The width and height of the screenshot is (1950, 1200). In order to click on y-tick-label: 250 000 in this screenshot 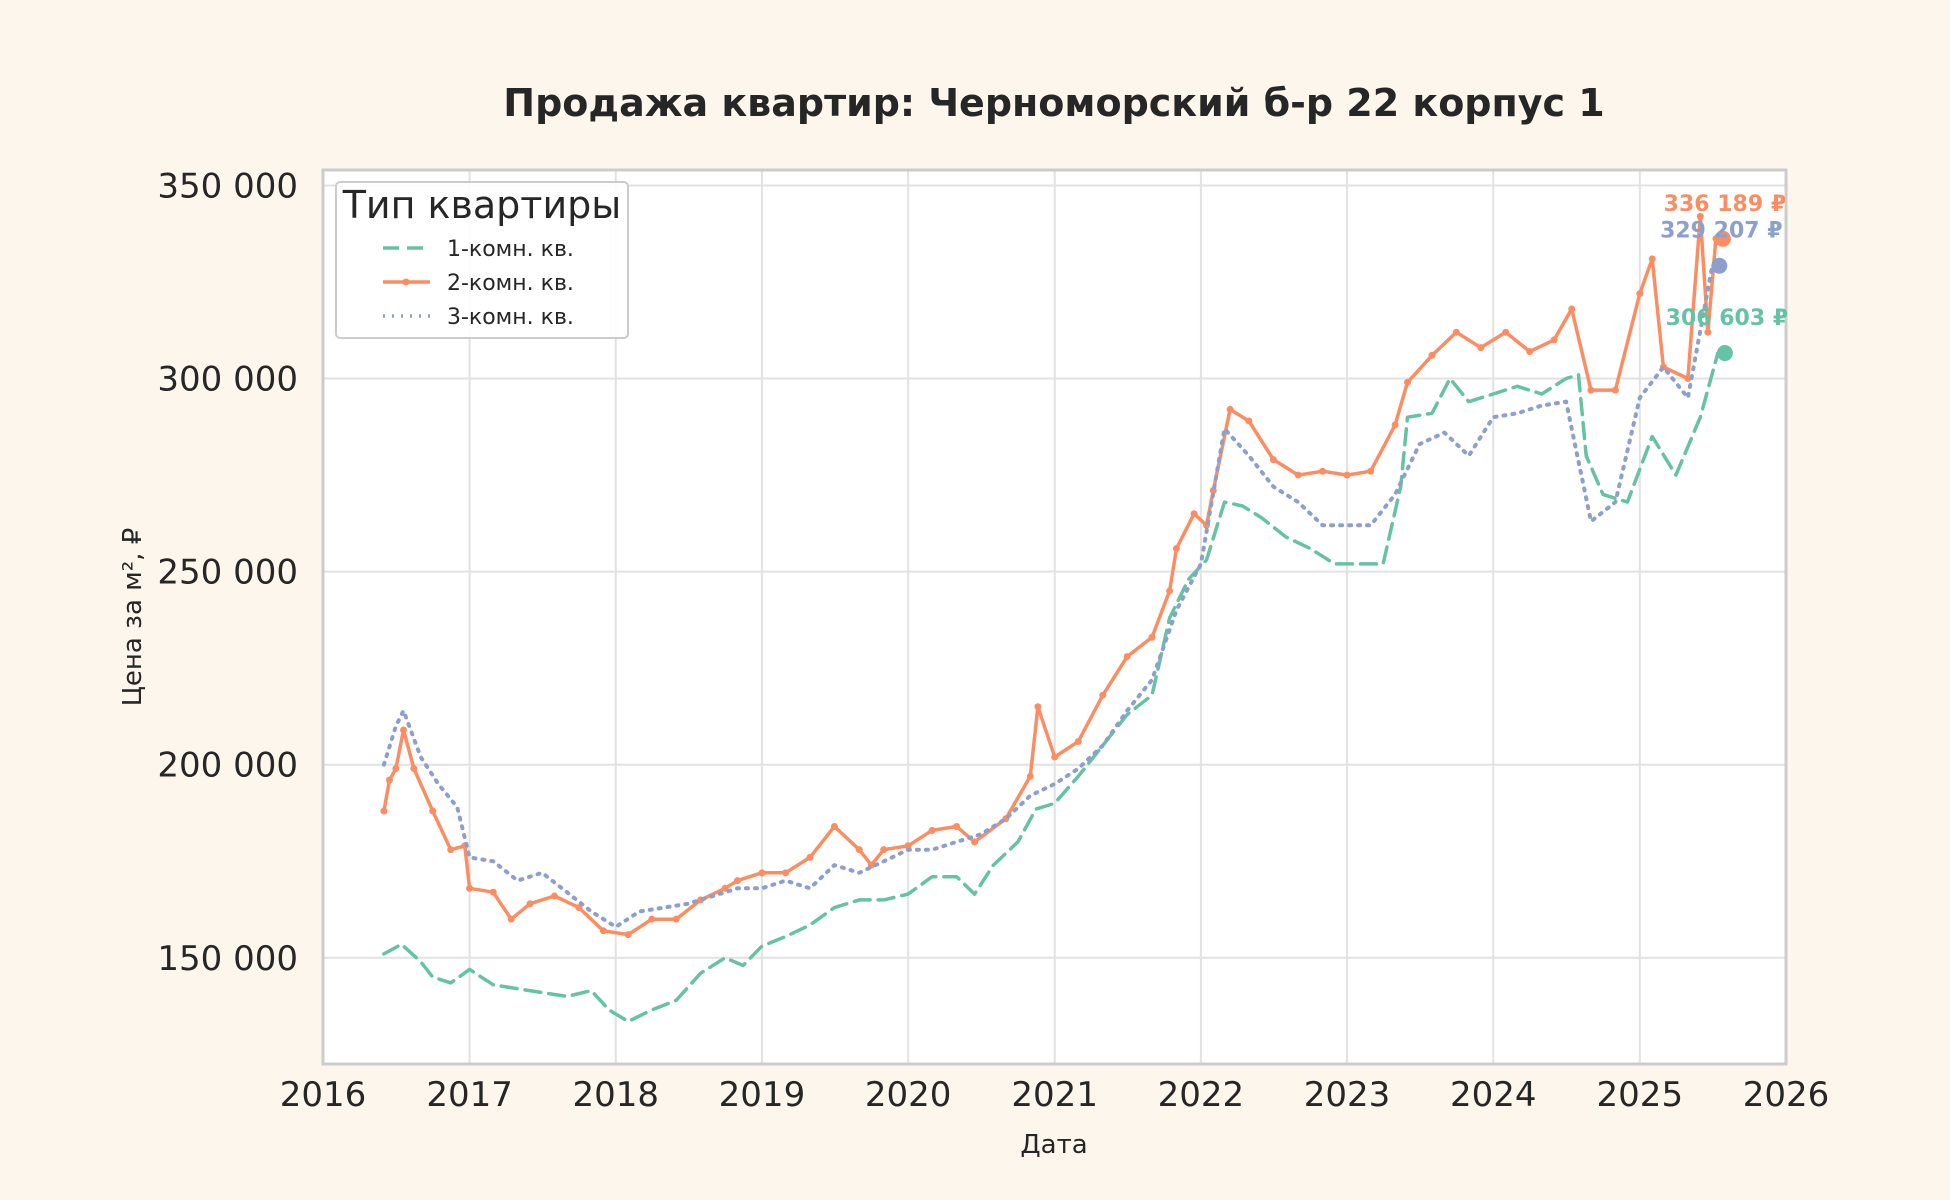, I will do `click(227, 573)`.